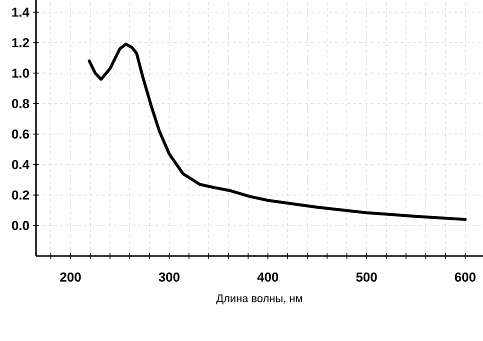 This screenshot has width=483, height=341. Describe the element at coordinates (21, 12) in the screenshot. I see `y-tick-label: 1.4` at that location.